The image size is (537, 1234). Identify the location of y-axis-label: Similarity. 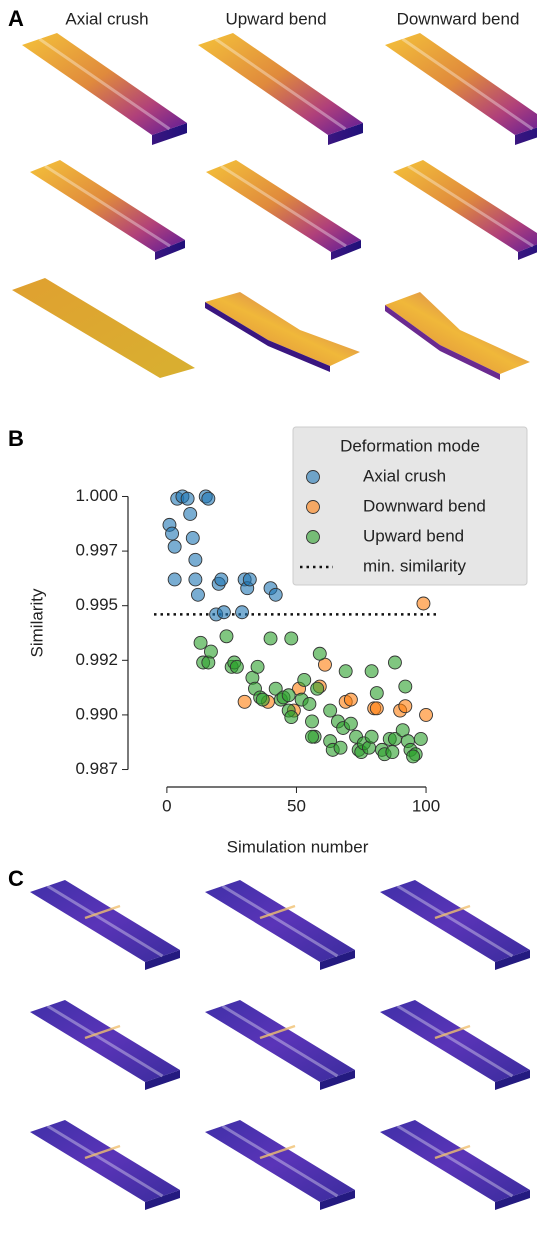
(36, 622).